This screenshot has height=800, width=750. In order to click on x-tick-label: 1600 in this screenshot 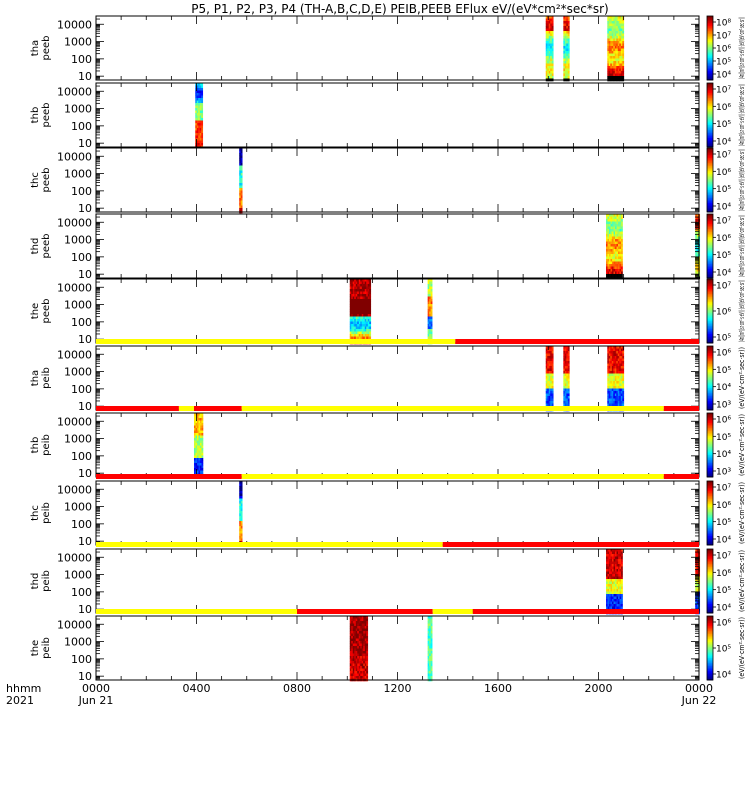, I will do `click(498, 688)`.